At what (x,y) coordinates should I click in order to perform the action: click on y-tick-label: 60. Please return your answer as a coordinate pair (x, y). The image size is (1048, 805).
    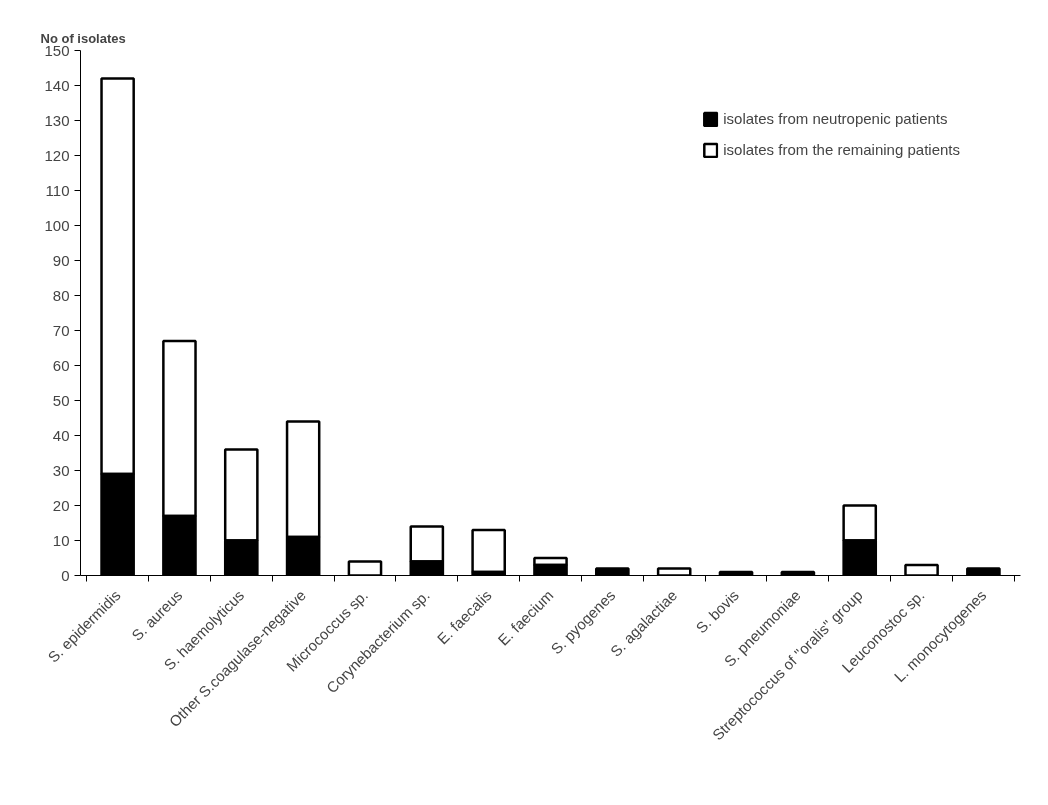
    Looking at the image, I should click on (61, 365).